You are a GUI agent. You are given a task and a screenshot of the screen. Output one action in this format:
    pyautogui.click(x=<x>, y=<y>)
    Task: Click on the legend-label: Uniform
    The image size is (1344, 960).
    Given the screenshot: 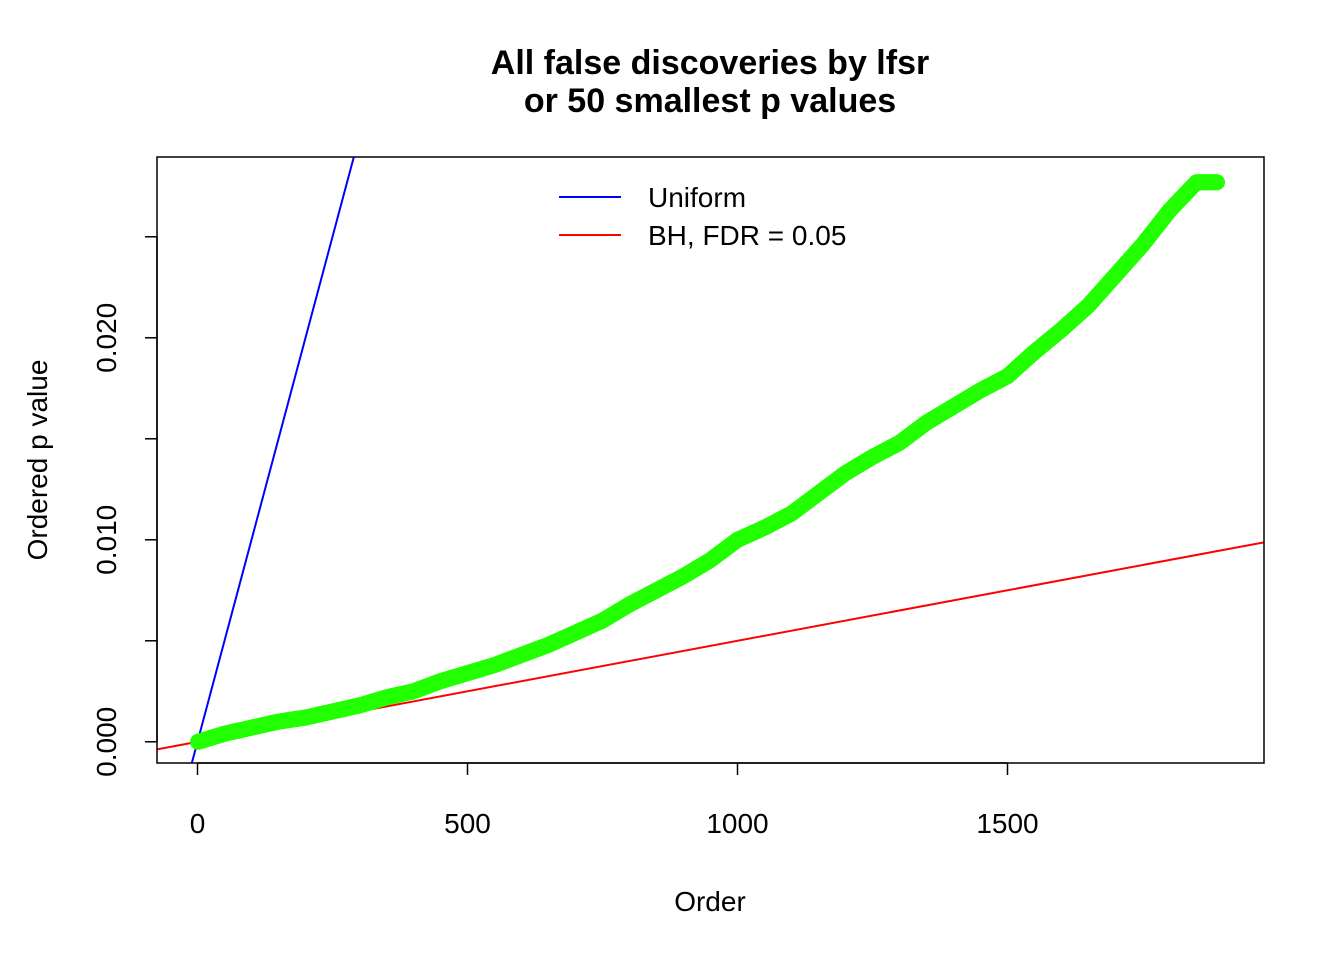 What is the action you would take?
    pyautogui.click(x=697, y=197)
    